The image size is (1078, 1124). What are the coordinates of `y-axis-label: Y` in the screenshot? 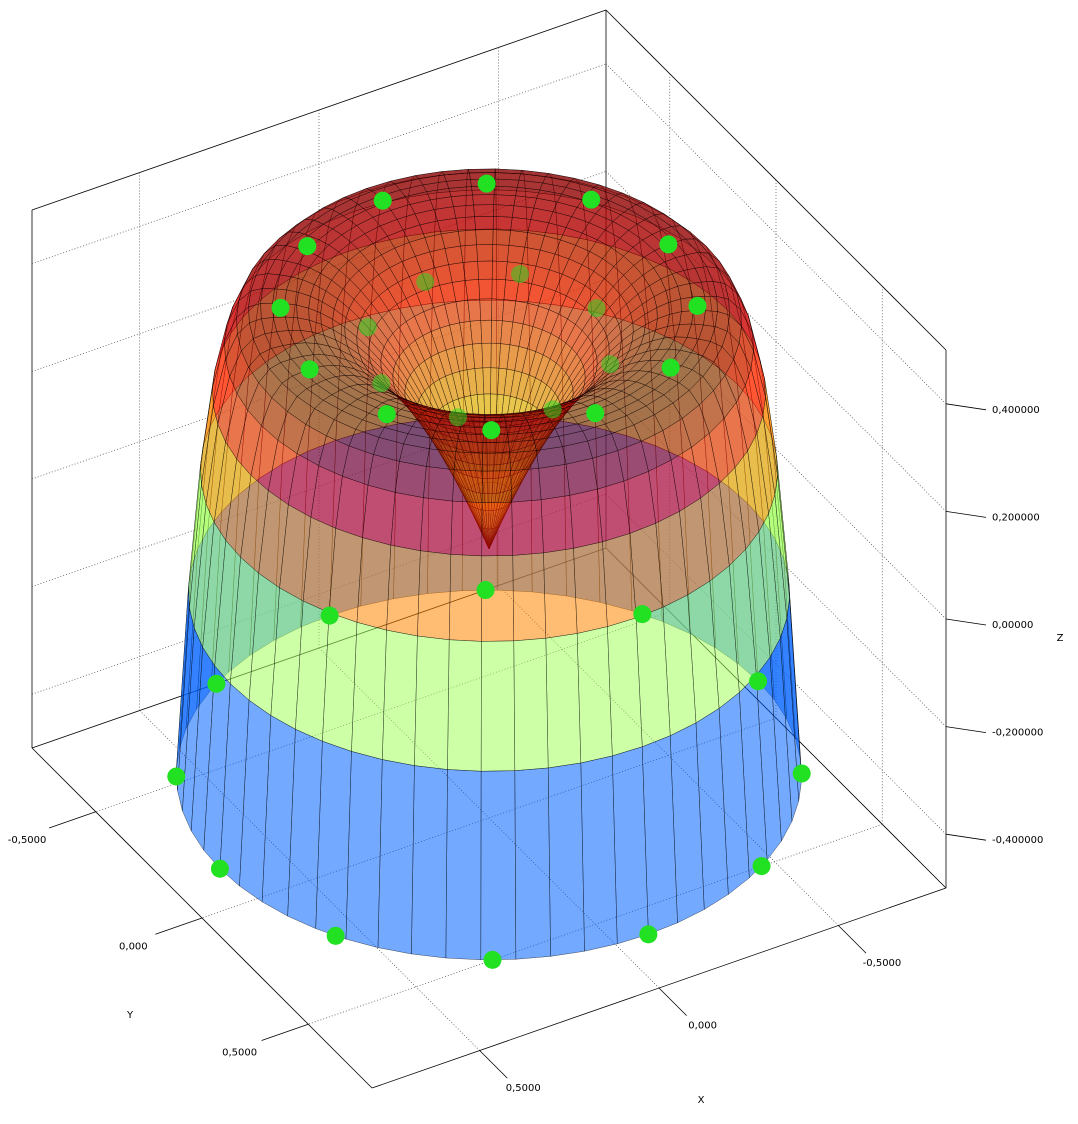 It's located at (130, 1015).